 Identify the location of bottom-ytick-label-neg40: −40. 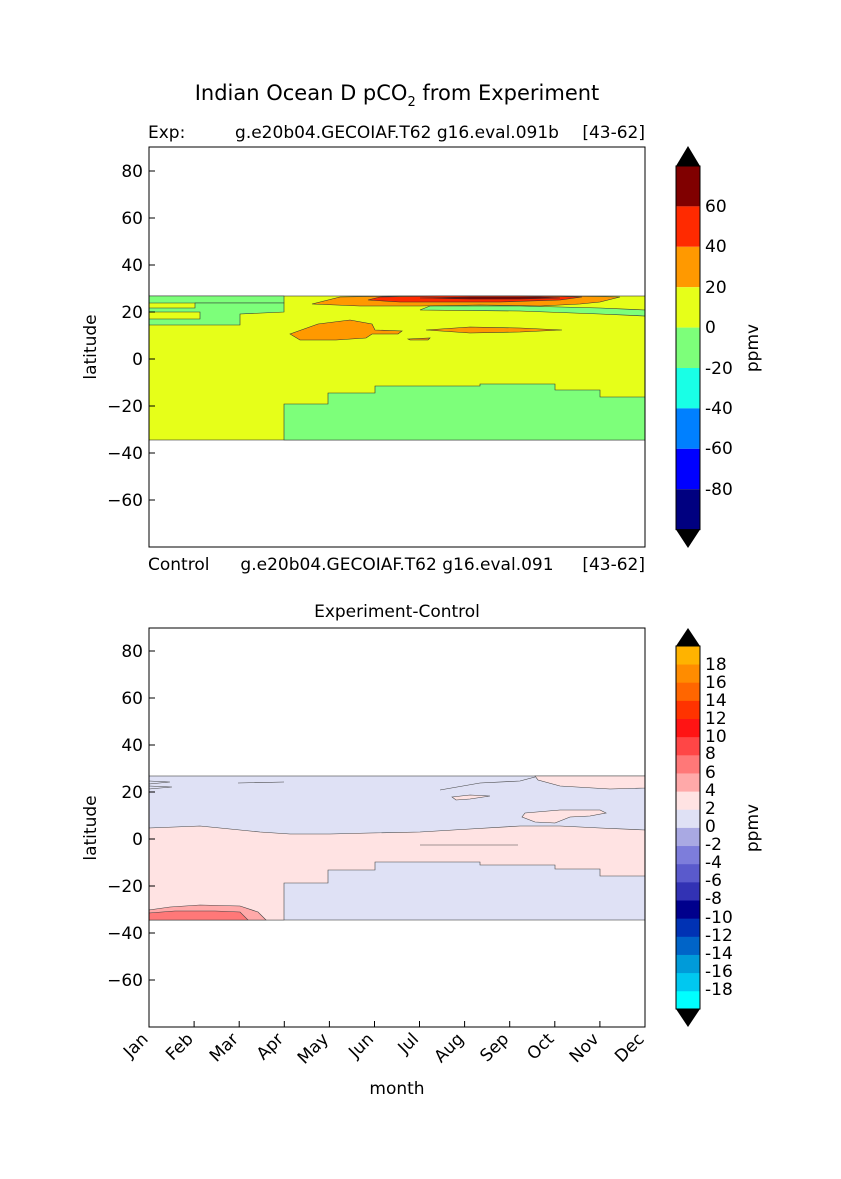
(125, 934).